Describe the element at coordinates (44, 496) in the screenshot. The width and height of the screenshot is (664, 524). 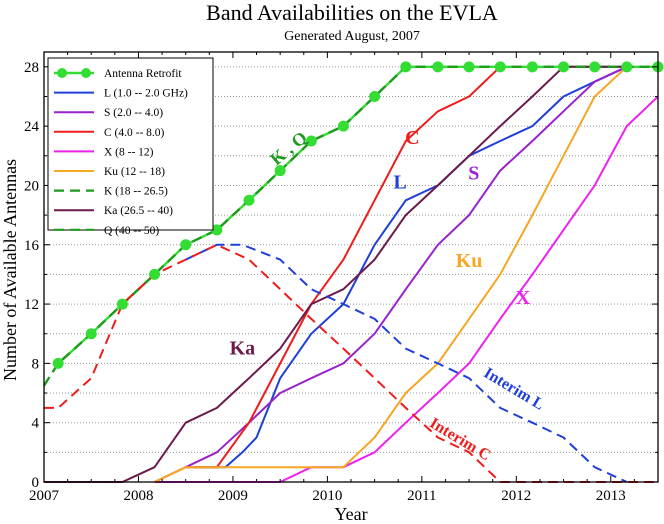
I see `x-tick-label: 2007` at that location.